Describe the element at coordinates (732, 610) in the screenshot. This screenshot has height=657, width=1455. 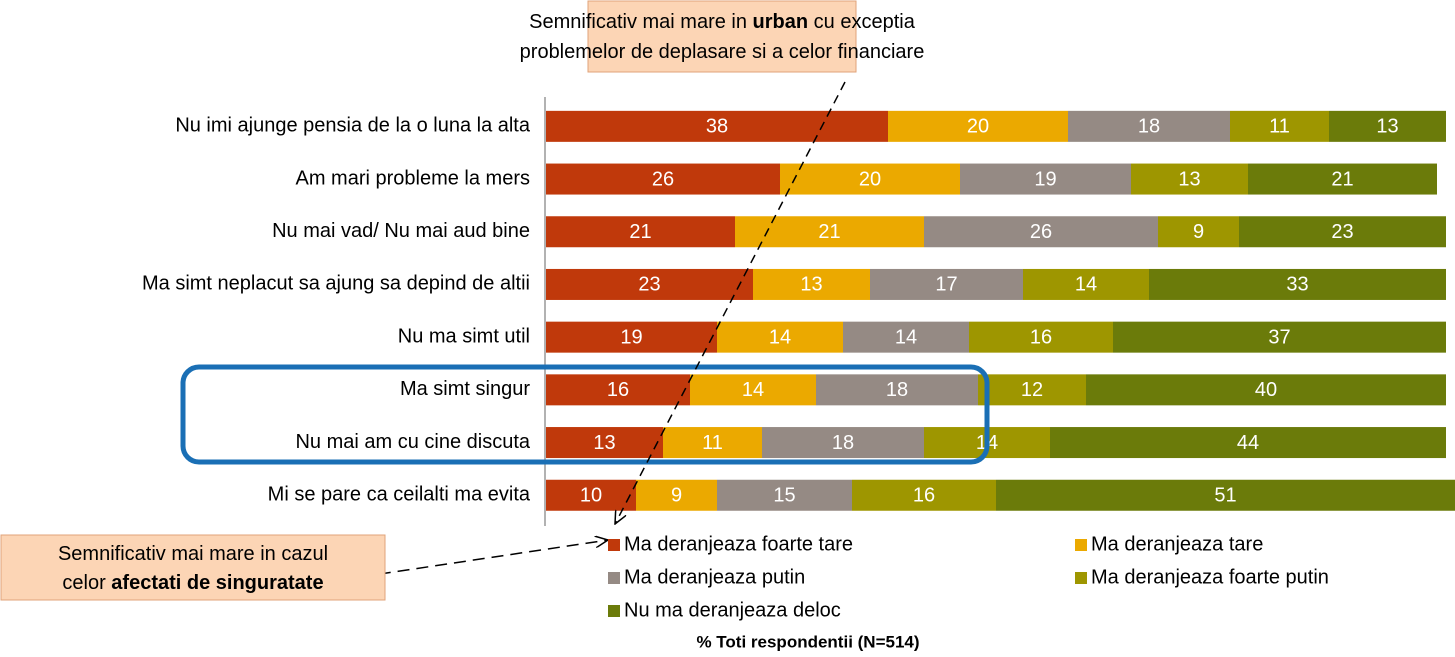
I see `legend-label: Nu ma deranjeaza deloc` at that location.